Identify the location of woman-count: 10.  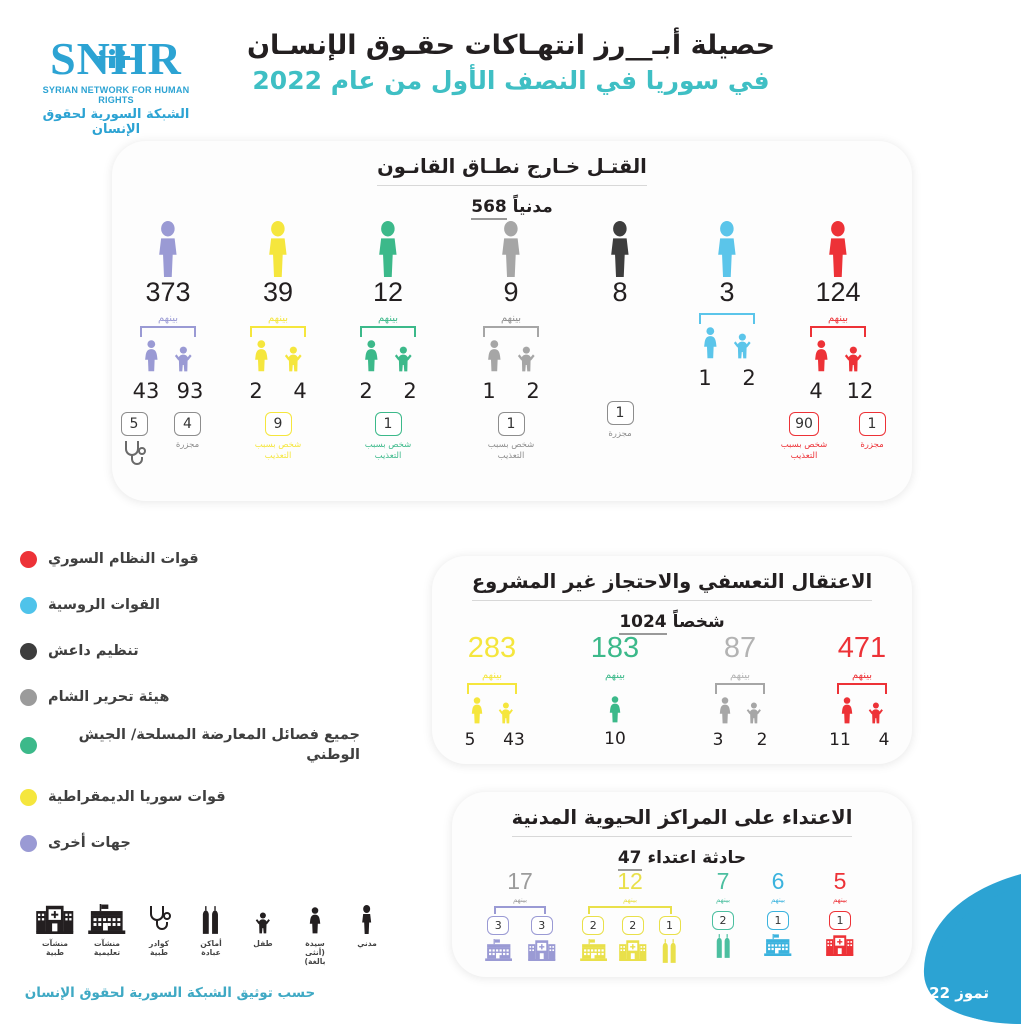
(615, 739).